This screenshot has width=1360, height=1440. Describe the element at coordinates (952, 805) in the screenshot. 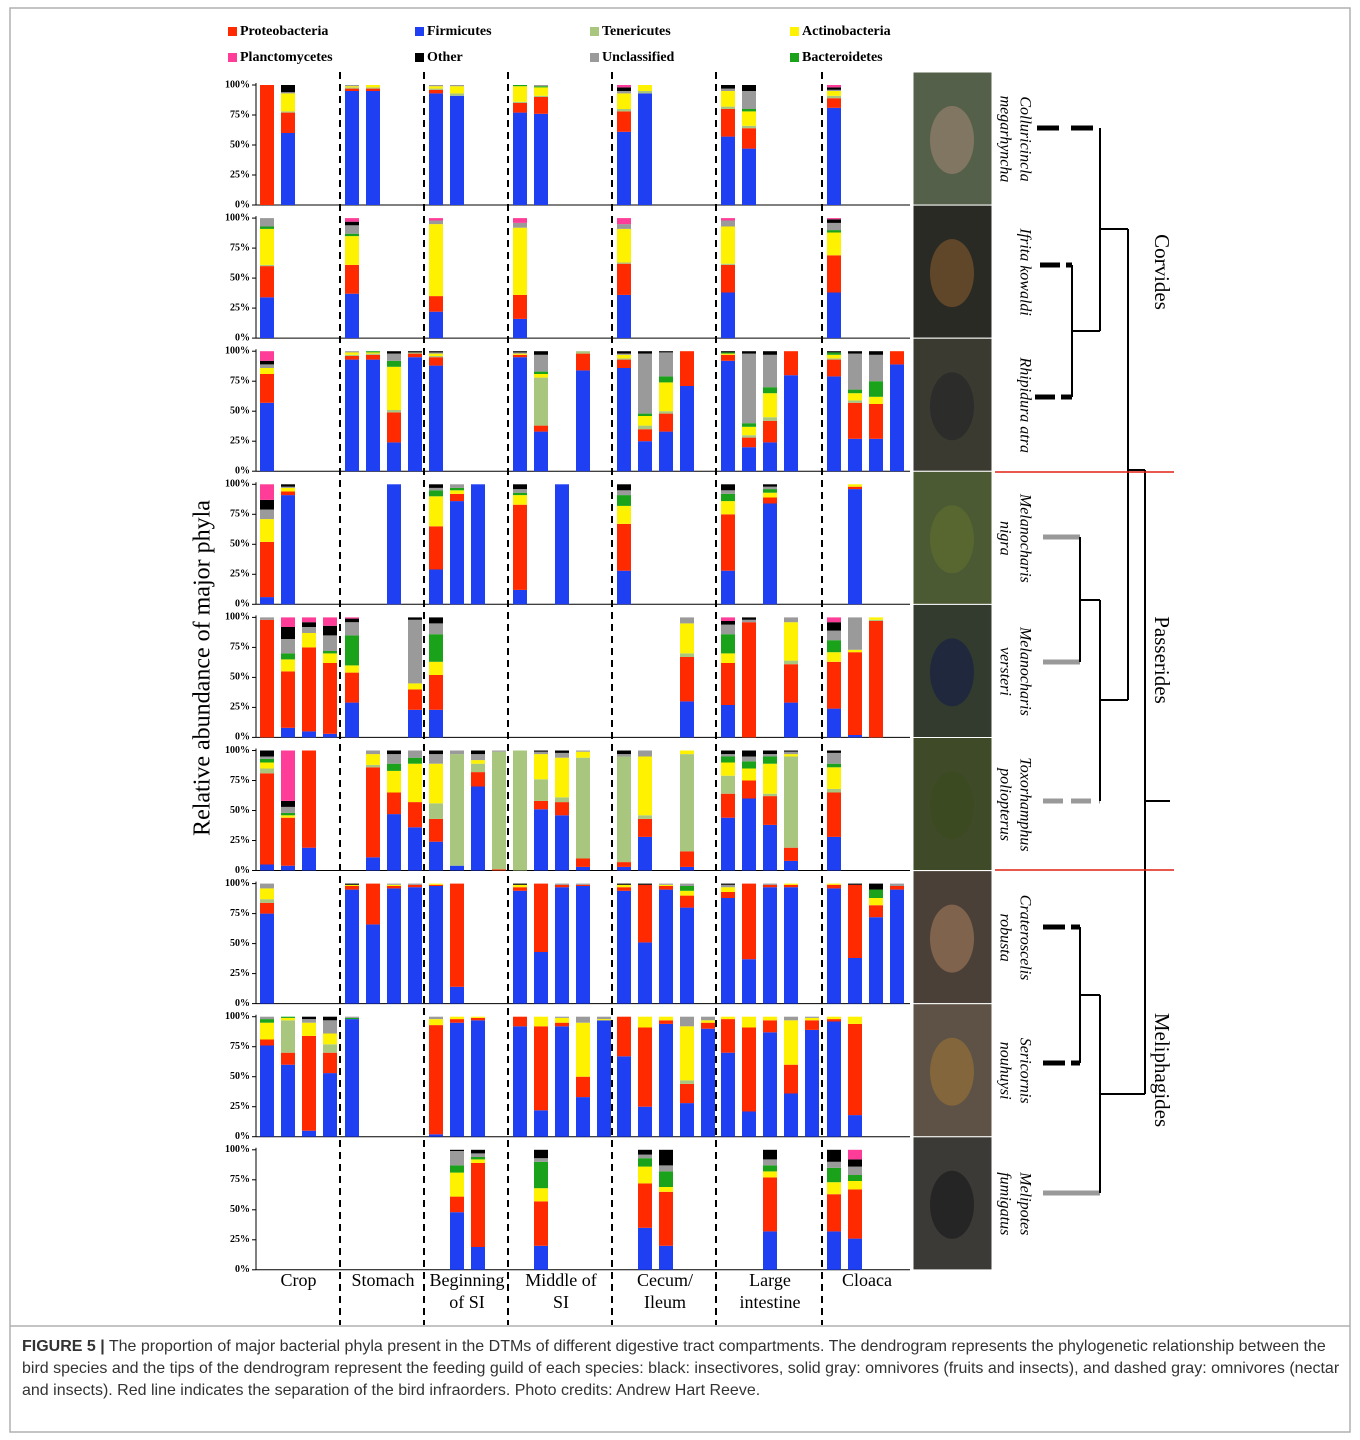

I see `photo-bird` at that location.